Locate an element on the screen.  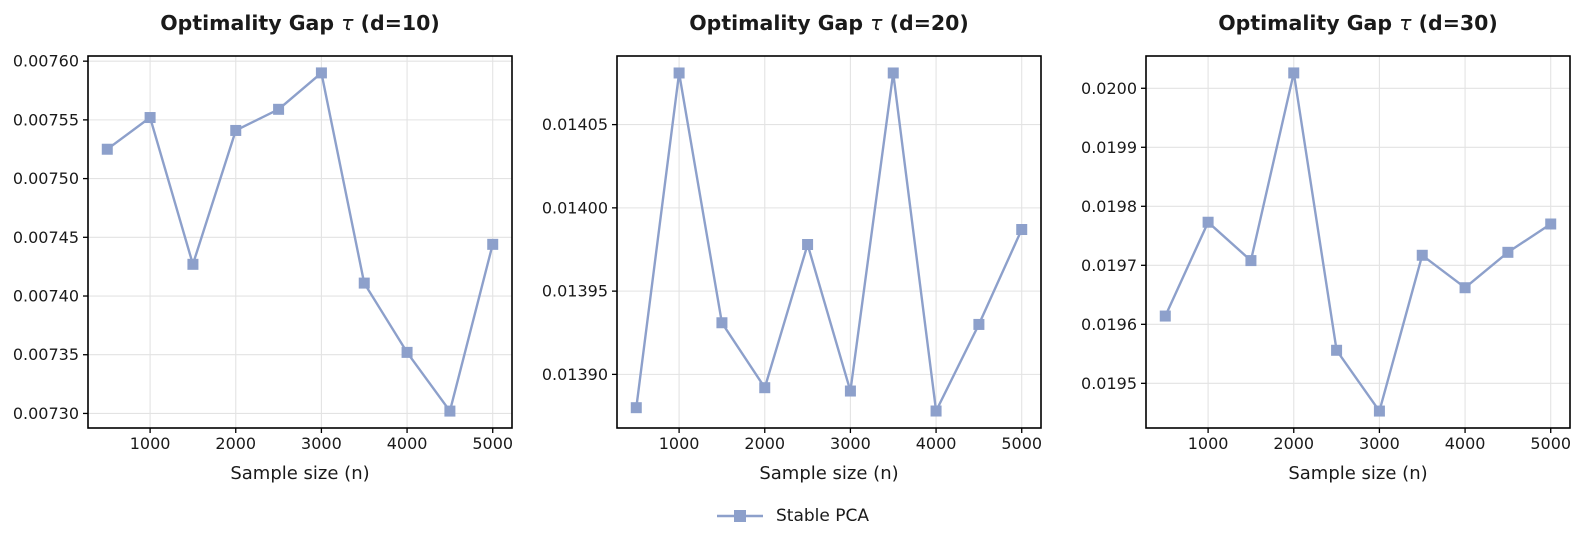
y-tick-label: 0.00740 is located at coordinates (46, 296).